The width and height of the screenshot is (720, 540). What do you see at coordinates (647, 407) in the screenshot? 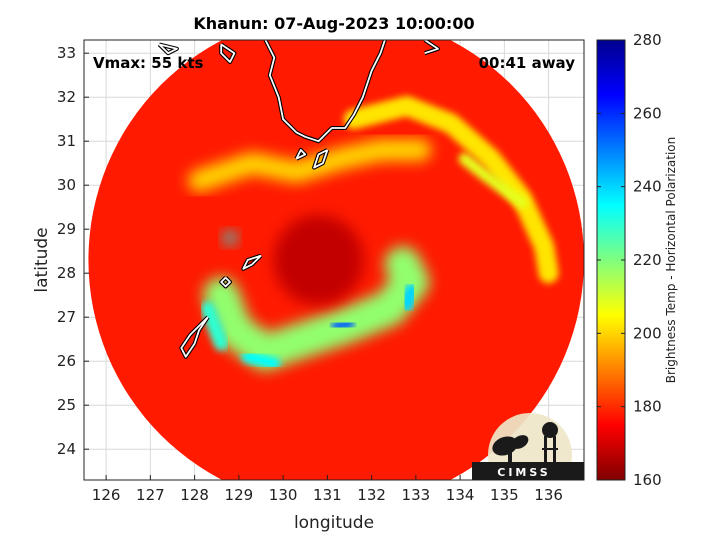
I see `colorbar-tick-label: 180` at bounding box center [647, 407].